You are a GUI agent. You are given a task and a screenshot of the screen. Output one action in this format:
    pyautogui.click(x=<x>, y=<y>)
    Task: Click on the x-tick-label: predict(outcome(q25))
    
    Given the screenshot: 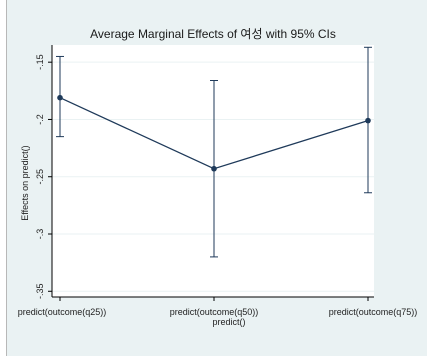 What is the action you would take?
    pyautogui.click(x=62, y=312)
    